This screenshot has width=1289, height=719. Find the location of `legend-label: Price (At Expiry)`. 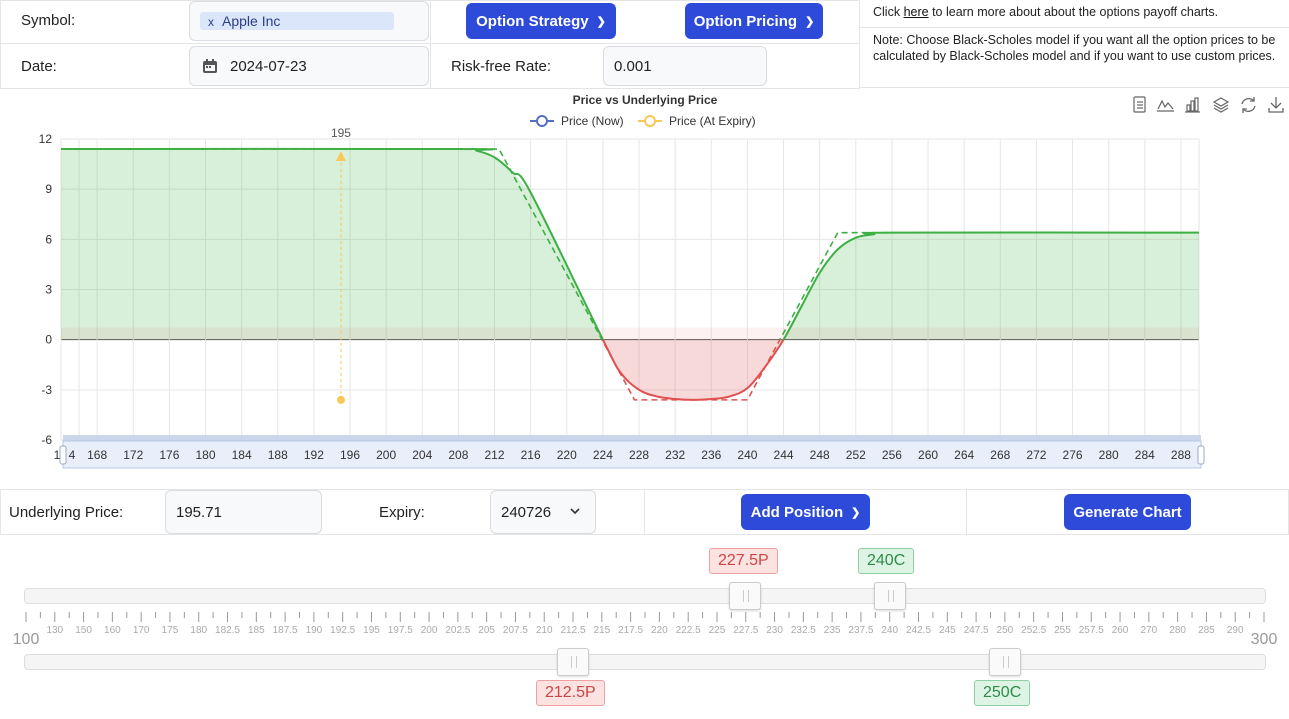

legend-label: Price (At Expiry) is located at coordinates (712, 121).